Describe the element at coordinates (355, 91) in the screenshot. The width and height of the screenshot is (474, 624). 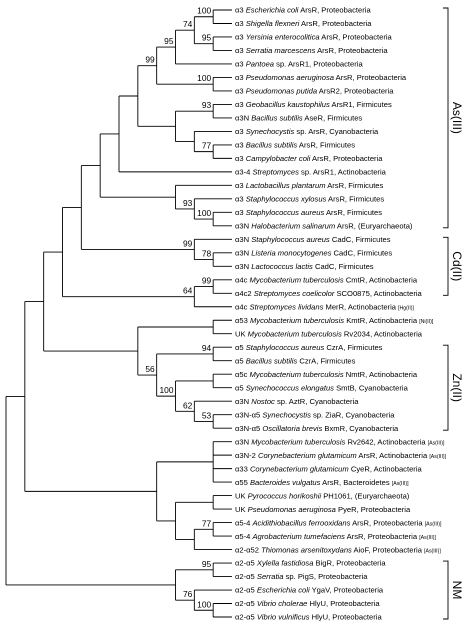
I see `leaf-text: ArsR2, Proteobacteria` at that location.